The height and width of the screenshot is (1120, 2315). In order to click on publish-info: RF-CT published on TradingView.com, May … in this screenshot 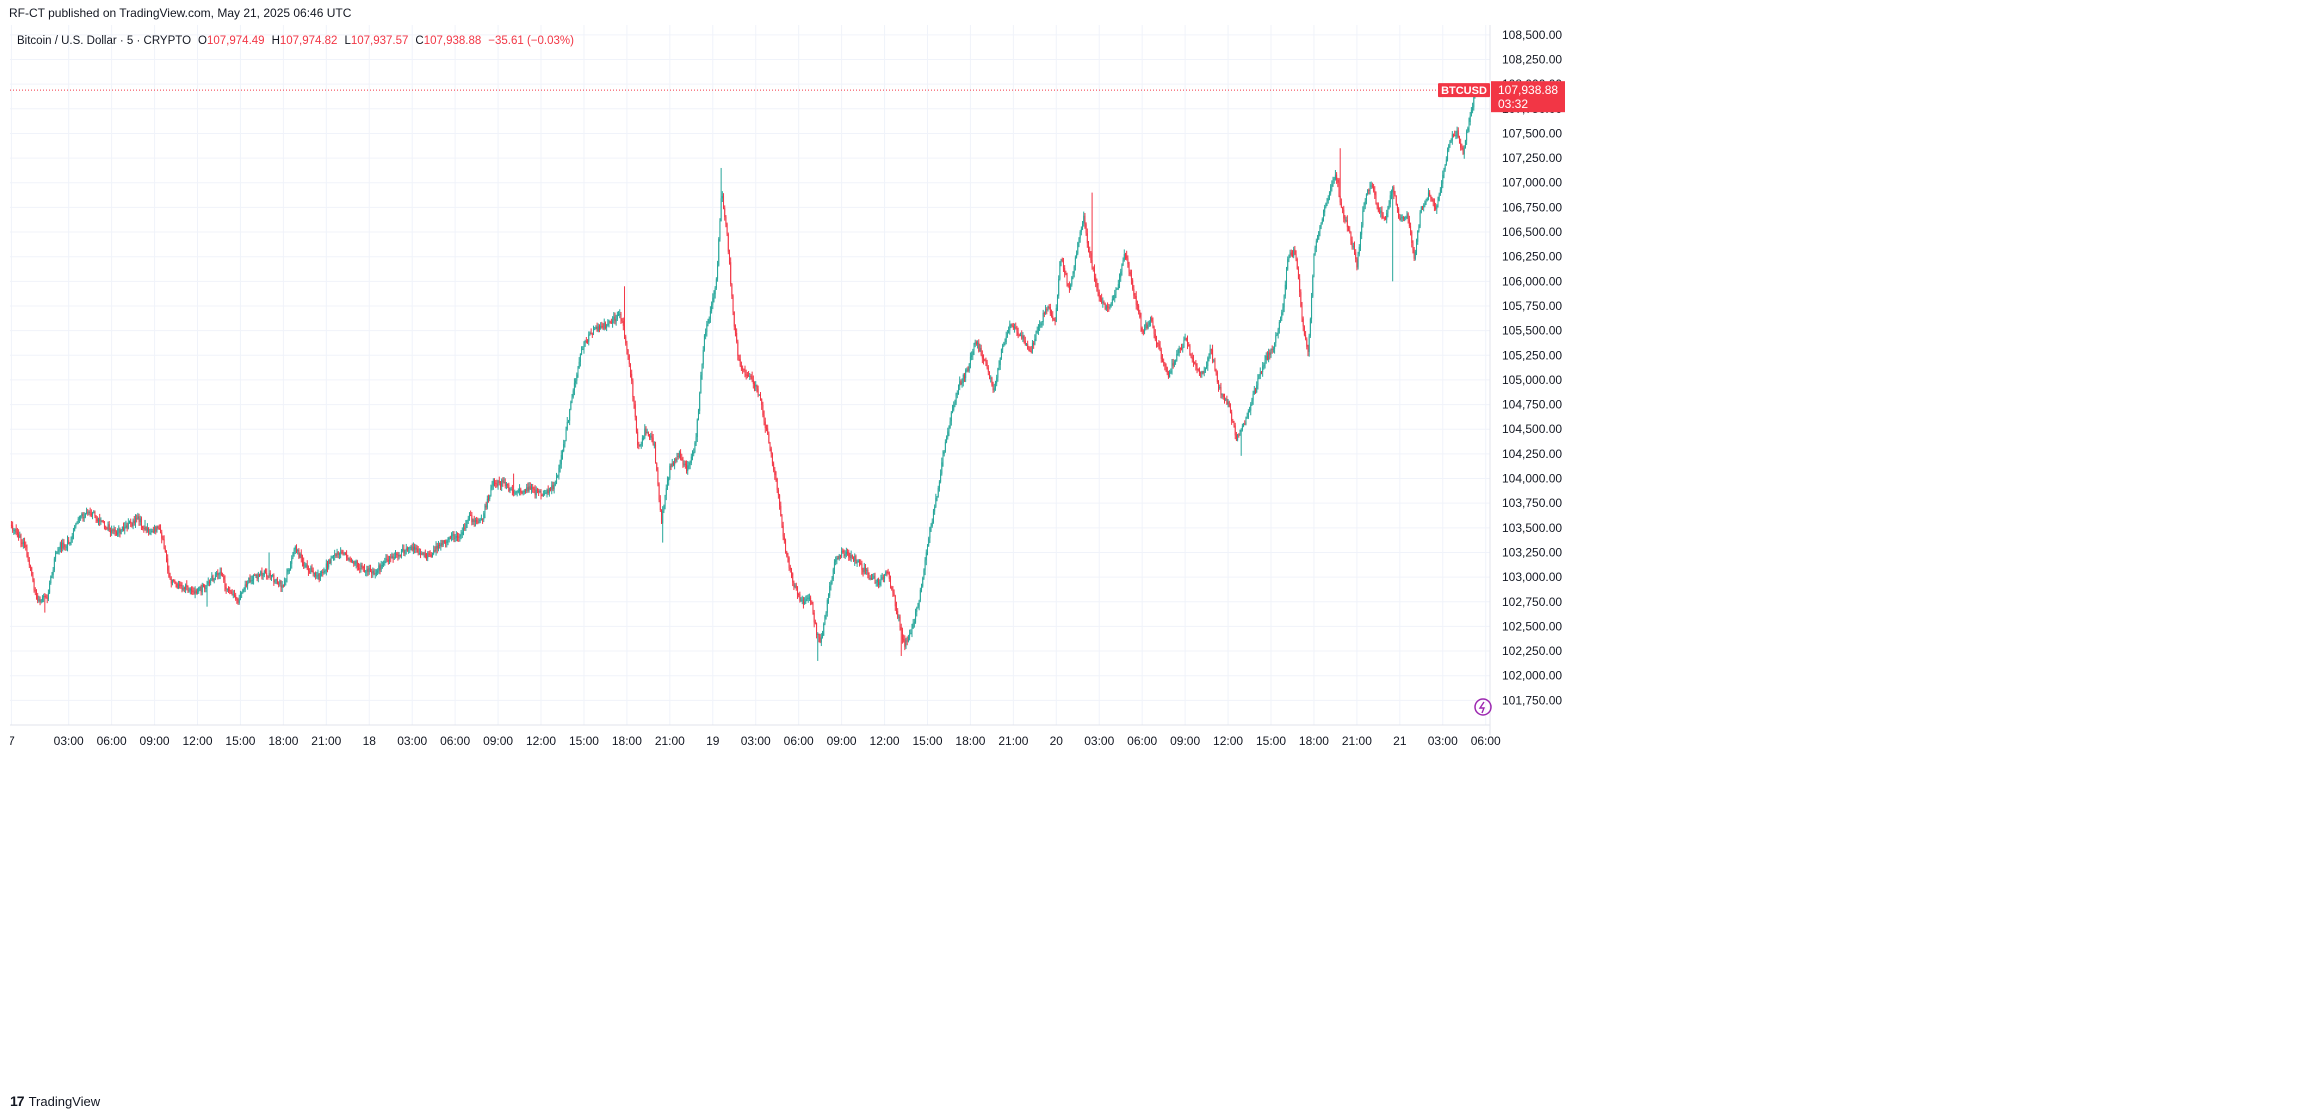, I will do `click(180, 13)`.